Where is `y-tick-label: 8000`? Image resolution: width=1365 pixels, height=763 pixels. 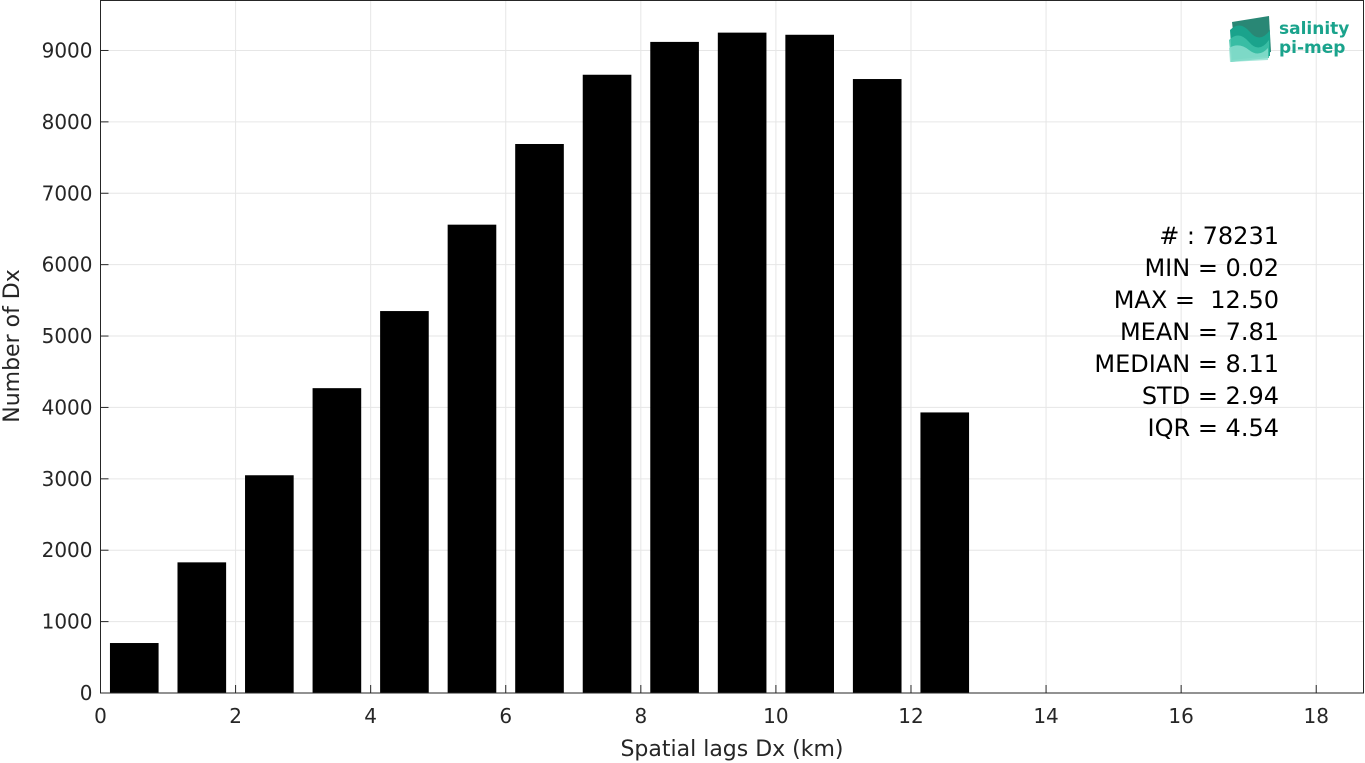 y-tick-label: 8000 is located at coordinates (67, 122).